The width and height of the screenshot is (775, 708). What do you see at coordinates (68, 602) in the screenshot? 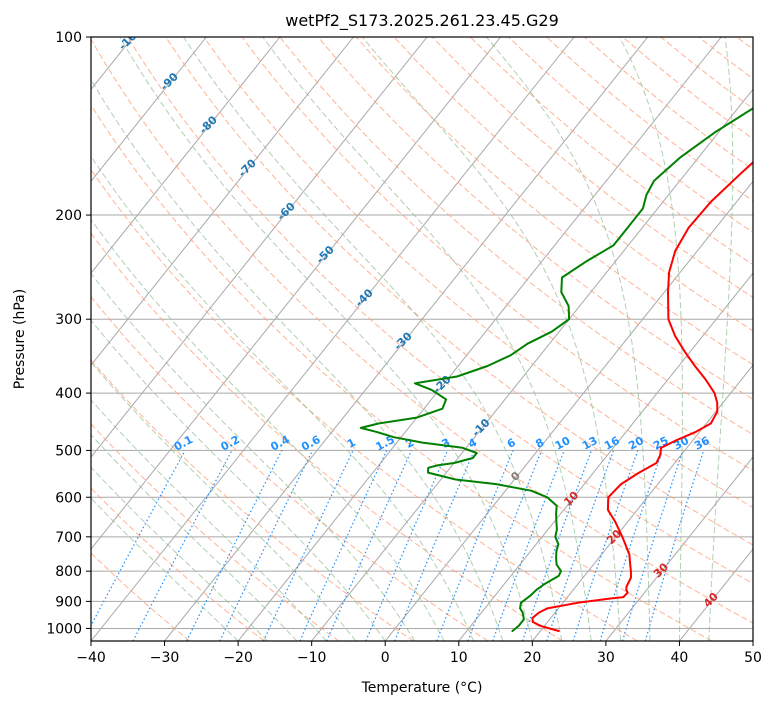
I see `y-tick-label: 900` at bounding box center [68, 602].